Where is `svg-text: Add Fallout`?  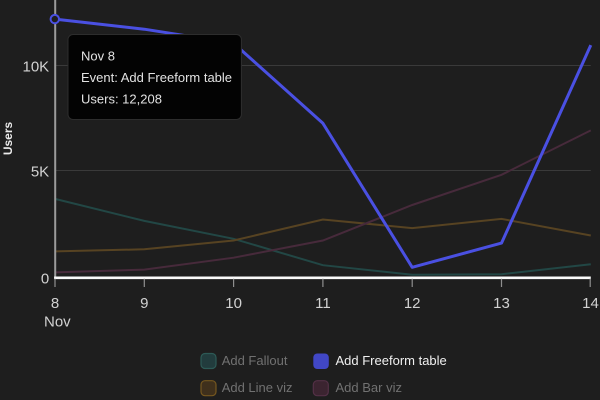
svg-text: Add Fallout is located at coordinates (255, 360).